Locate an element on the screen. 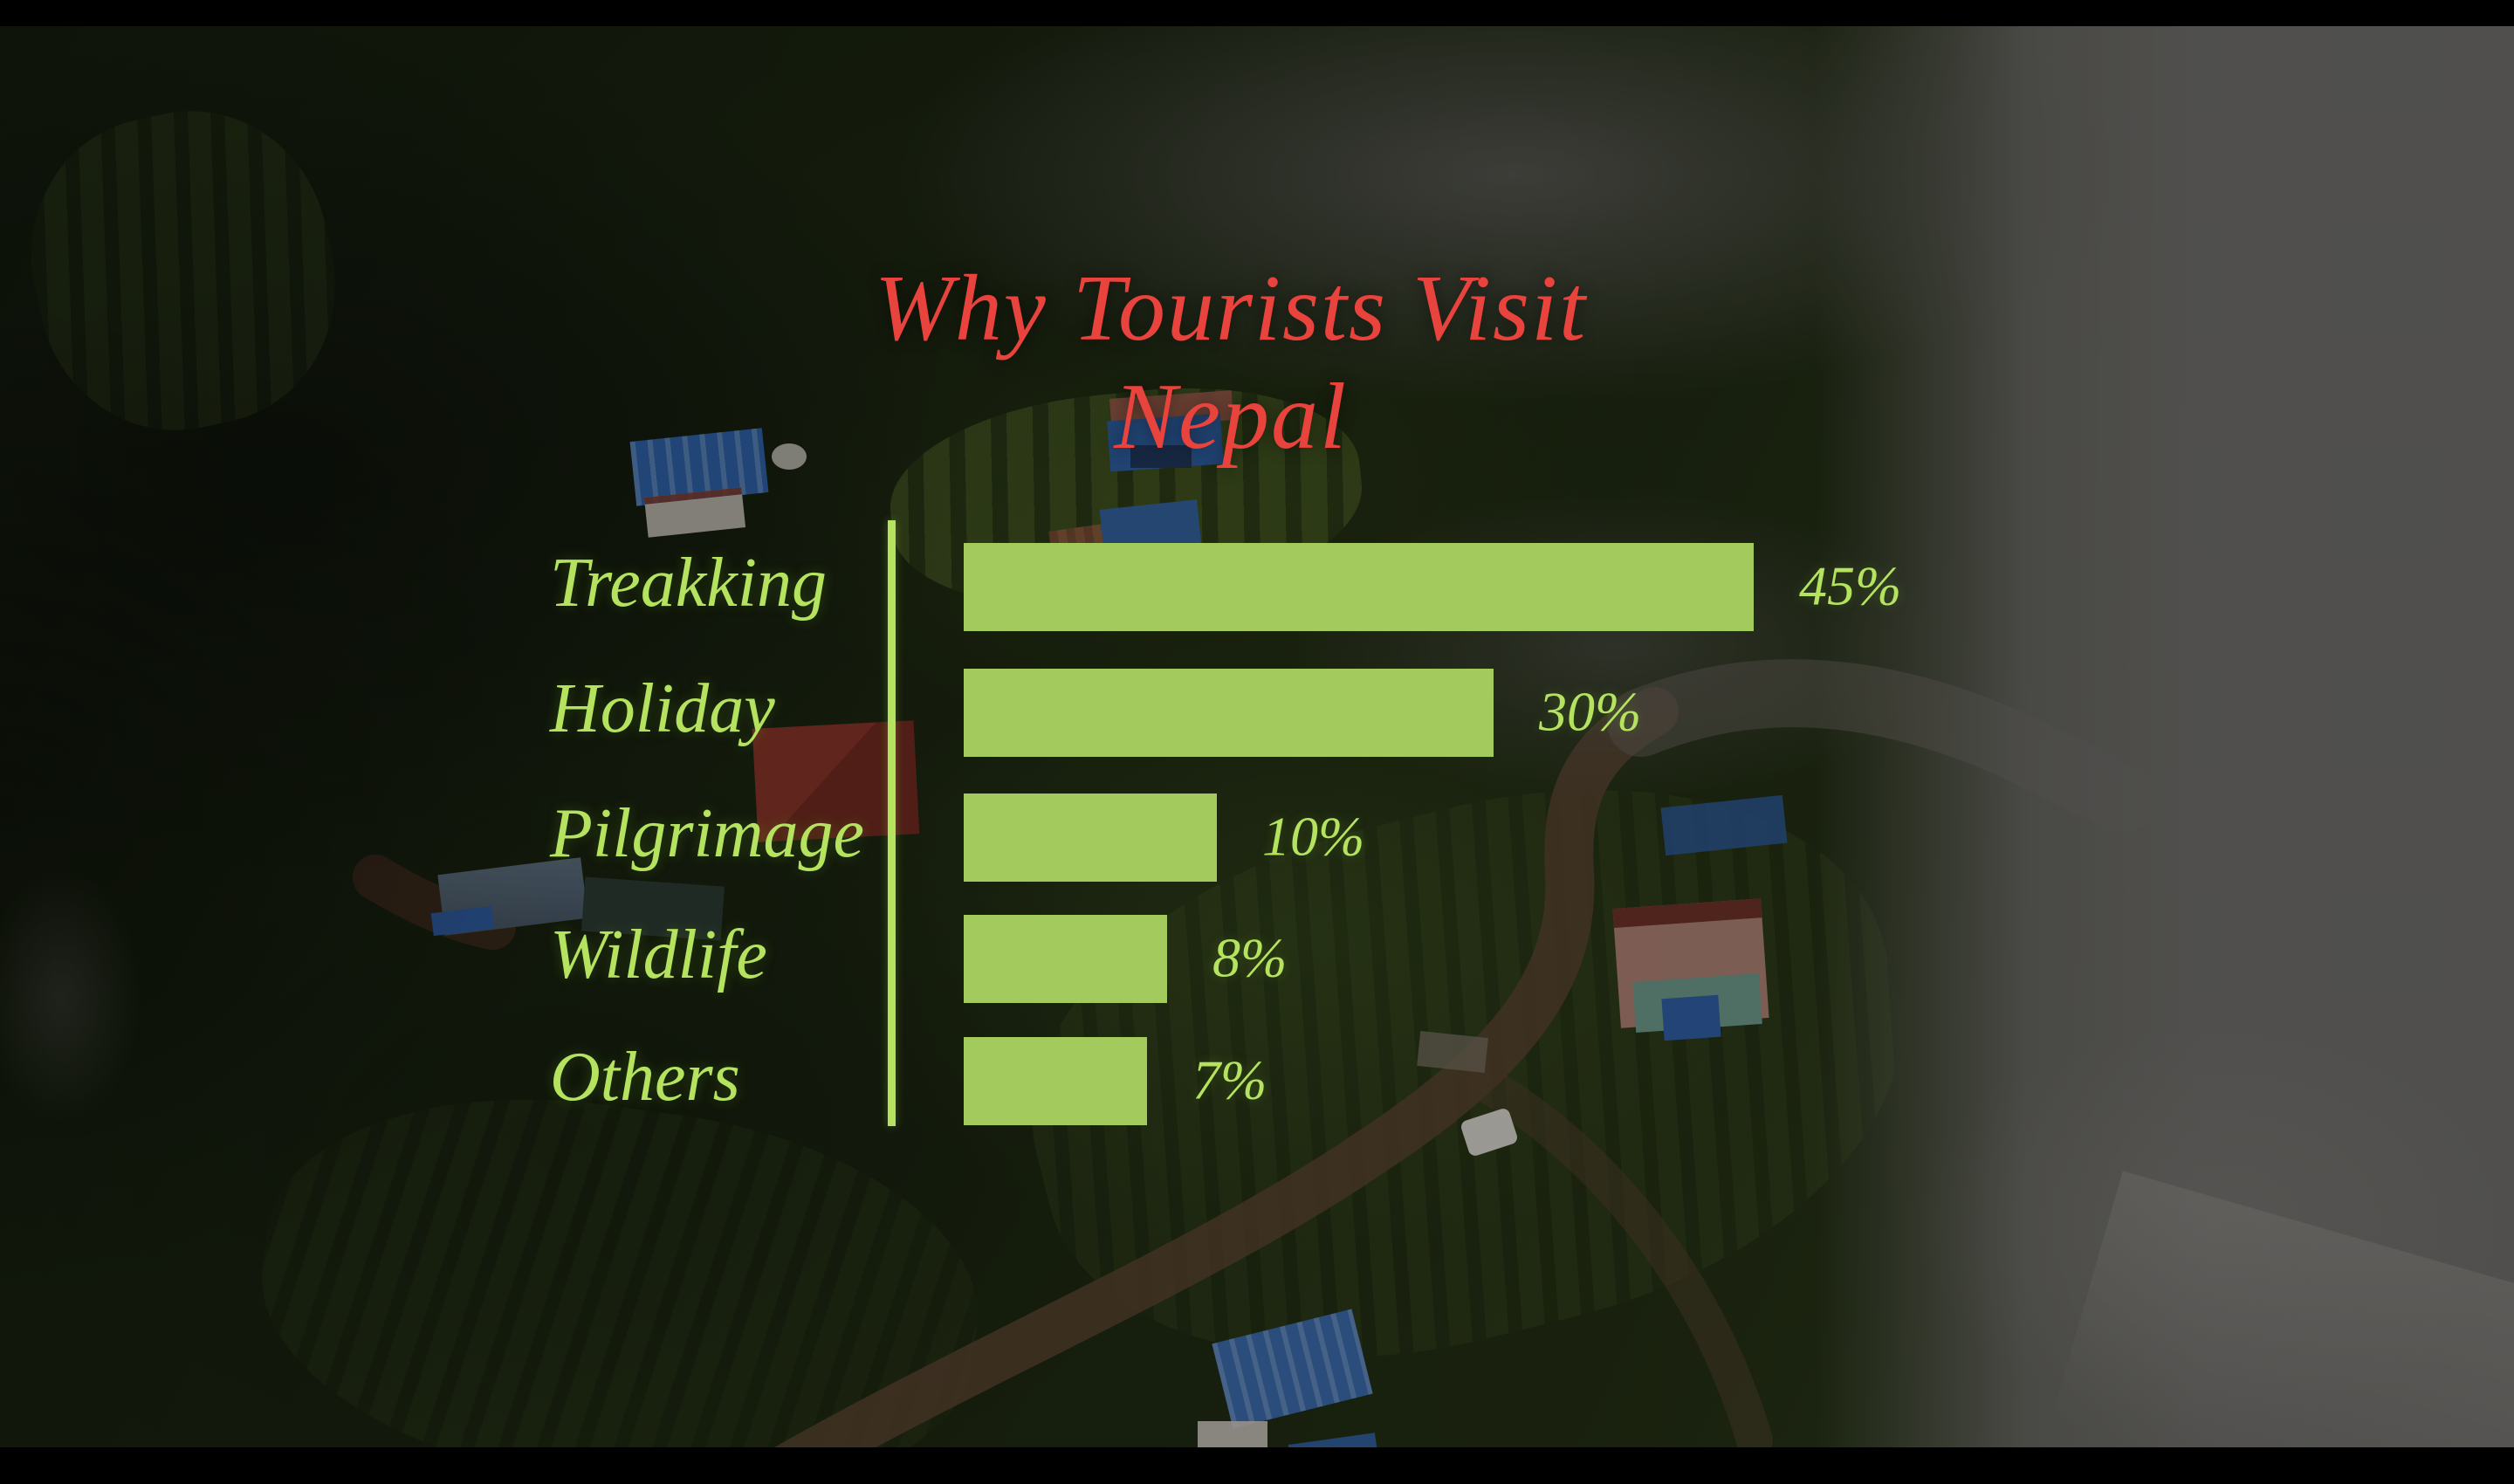 The height and width of the screenshot is (1484, 2514). letterbox-top is located at coordinates (1257, 13).